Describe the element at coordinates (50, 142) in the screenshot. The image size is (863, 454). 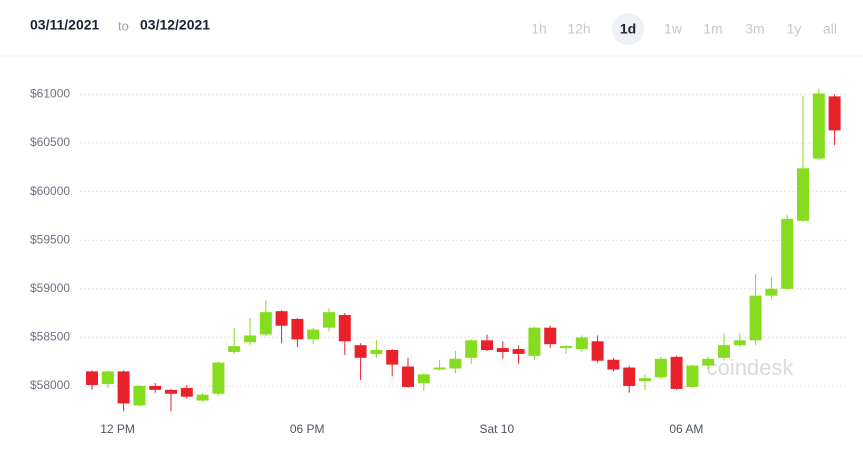
I see `y-tick-label: $60500` at that location.